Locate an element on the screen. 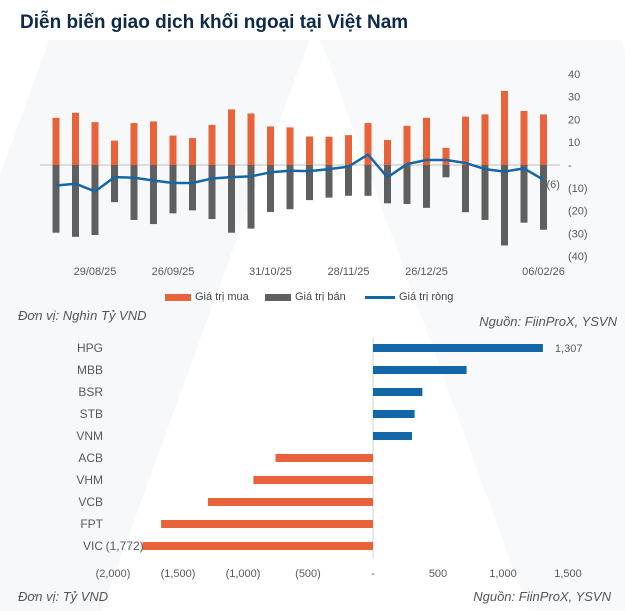 Image resolution: width=625 pixels, height=611 pixels. unit-note: Đơn vị: Nghìn Tỷ VND is located at coordinates (82, 315).